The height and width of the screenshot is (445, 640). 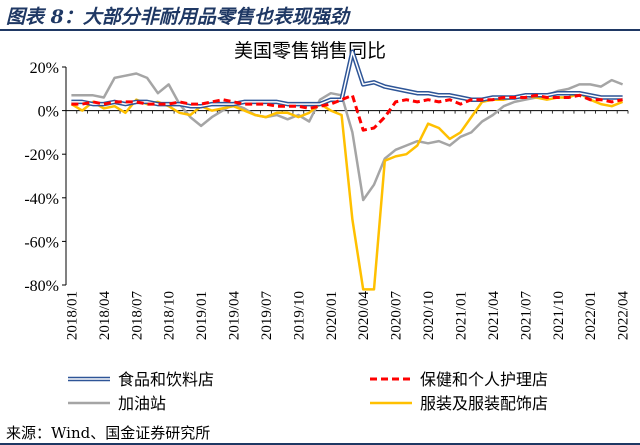 What do you see at coordinates (624, 316) in the screenshot?
I see `x-tick-label: 2022/04` at bounding box center [624, 316].